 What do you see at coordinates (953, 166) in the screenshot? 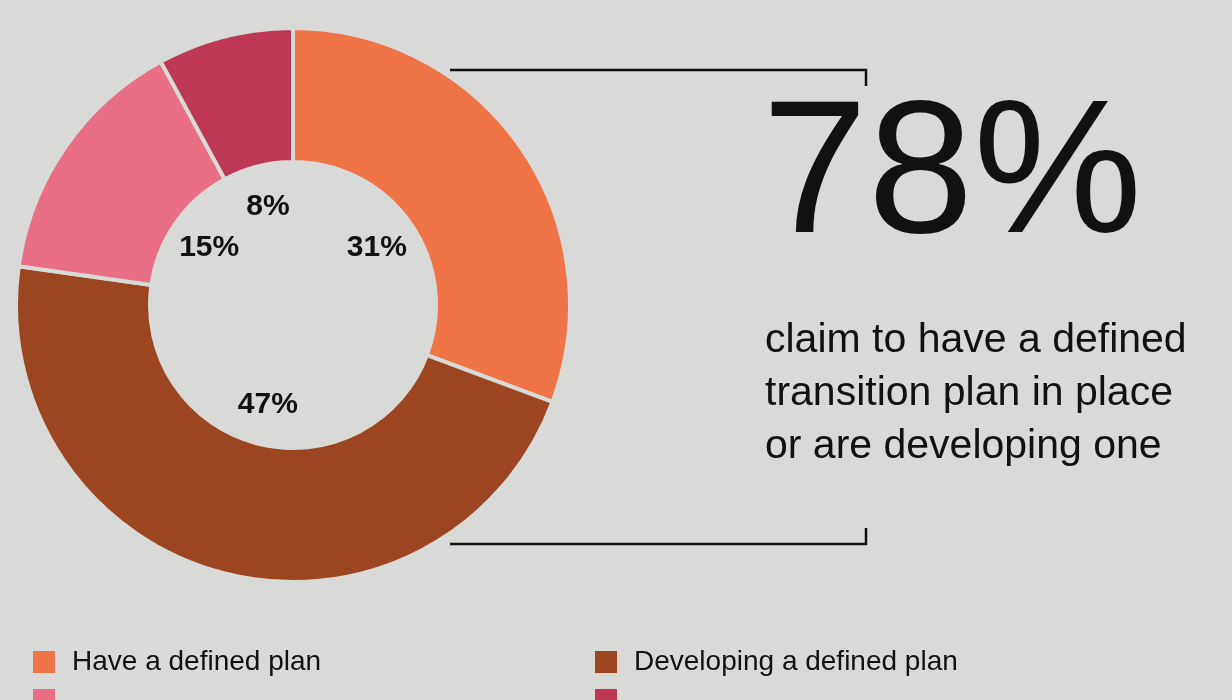
I see `text: 78%` at bounding box center [953, 166].